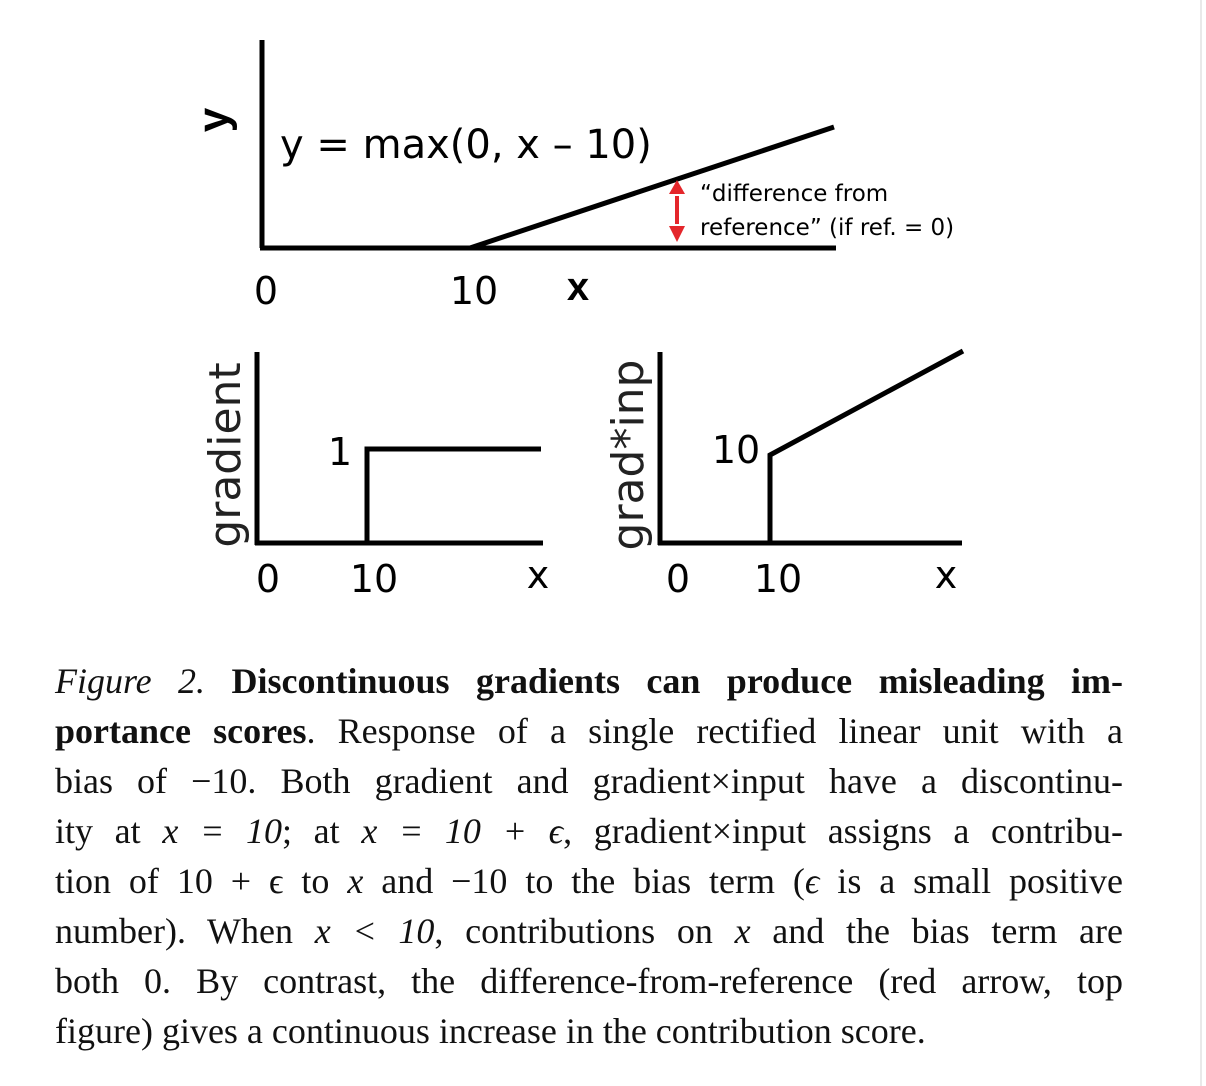 The width and height of the screenshot is (1206, 1086). I want to click on caption-text: and the bias term are, so click(936, 931).